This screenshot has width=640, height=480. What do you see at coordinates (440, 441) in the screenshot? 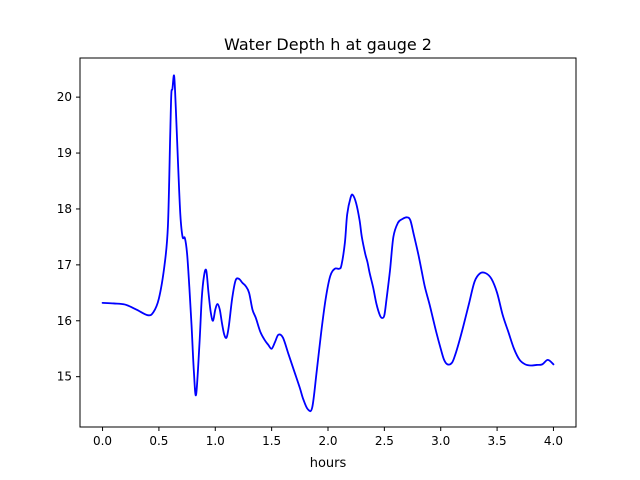
I see `x-tick-label: 3.0` at bounding box center [440, 441].